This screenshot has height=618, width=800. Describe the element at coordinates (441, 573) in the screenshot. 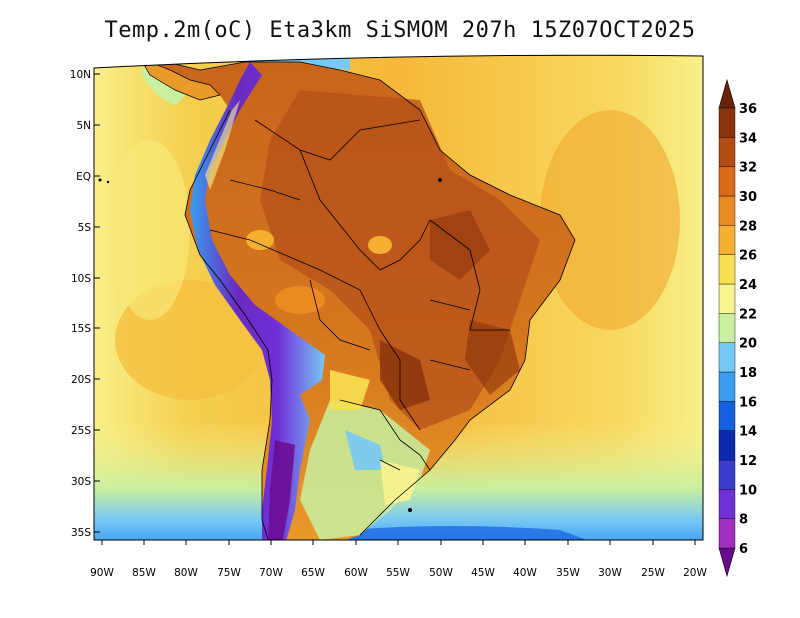

I see `lon-label: 50W` at that location.